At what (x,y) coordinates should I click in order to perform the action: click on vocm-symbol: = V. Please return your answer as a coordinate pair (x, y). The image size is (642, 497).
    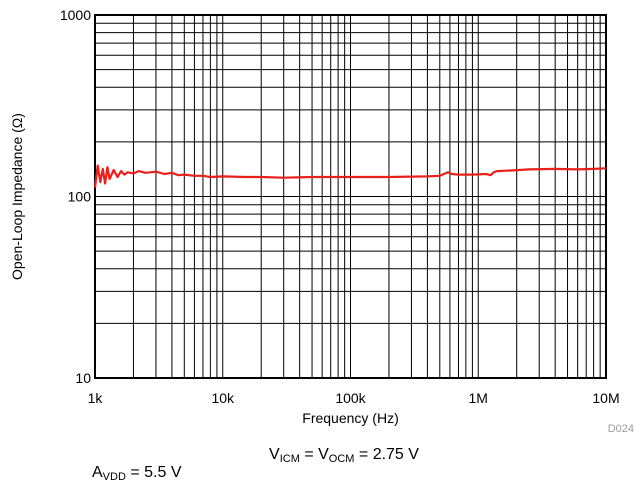
    Looking at the image, I should click on (314, 454).